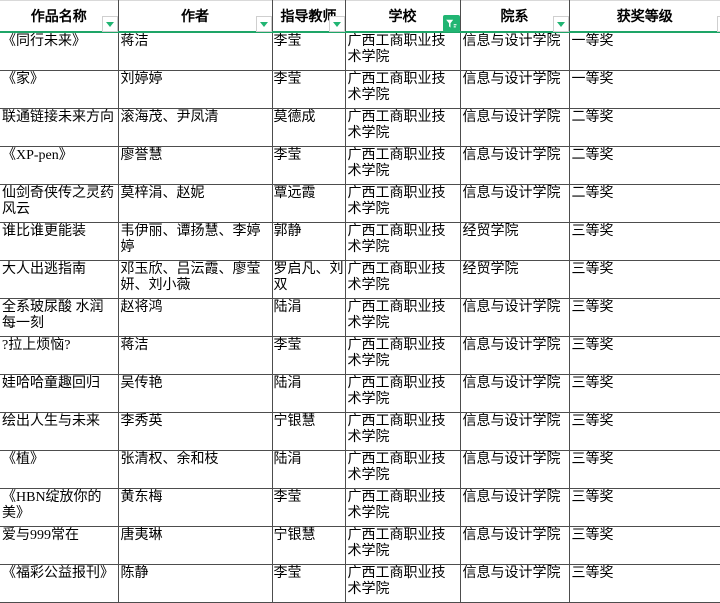 The width and height of the screenshot is (720, 603). Describe the element at coordinates (59, 355) in the screenshot. I see `cell-work: ?拉上烦恼?` at that location.